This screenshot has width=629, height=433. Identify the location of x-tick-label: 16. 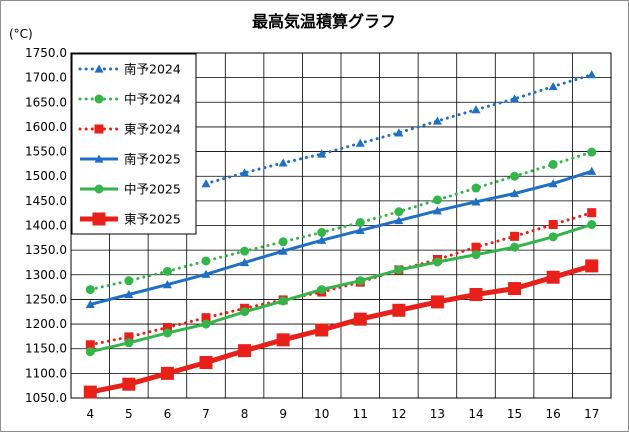
(553, 414).